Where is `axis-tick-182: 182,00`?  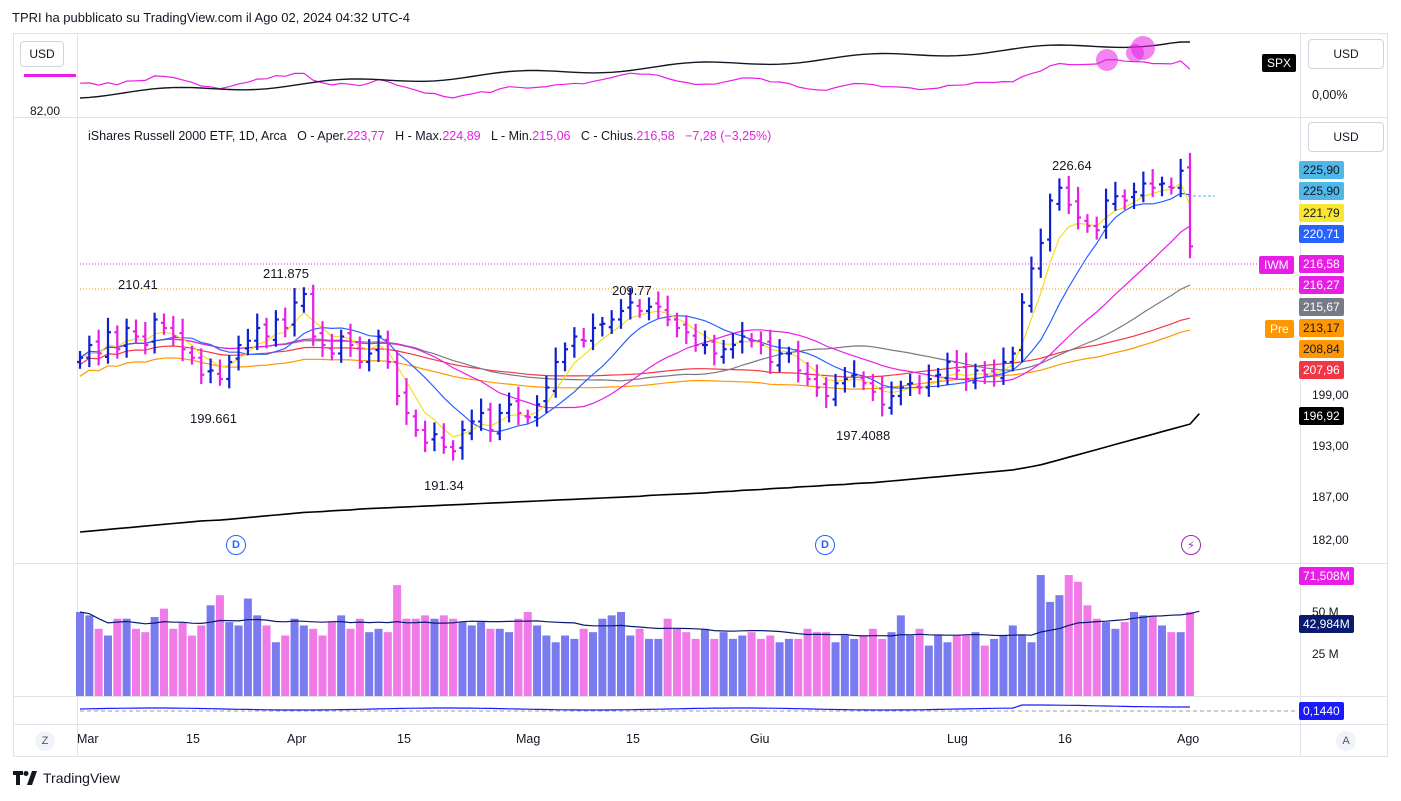
axis-tick-182: 182,00 is located at coordinates (1330, 540).